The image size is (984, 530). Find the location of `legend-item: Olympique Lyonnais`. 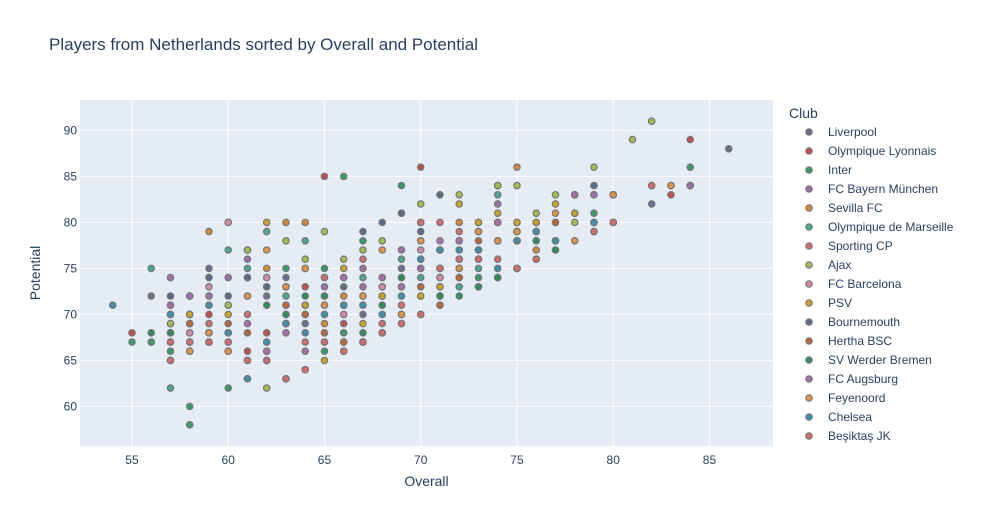

legend-item: Olympique Lyonnais is located at coordinates (870, 151).